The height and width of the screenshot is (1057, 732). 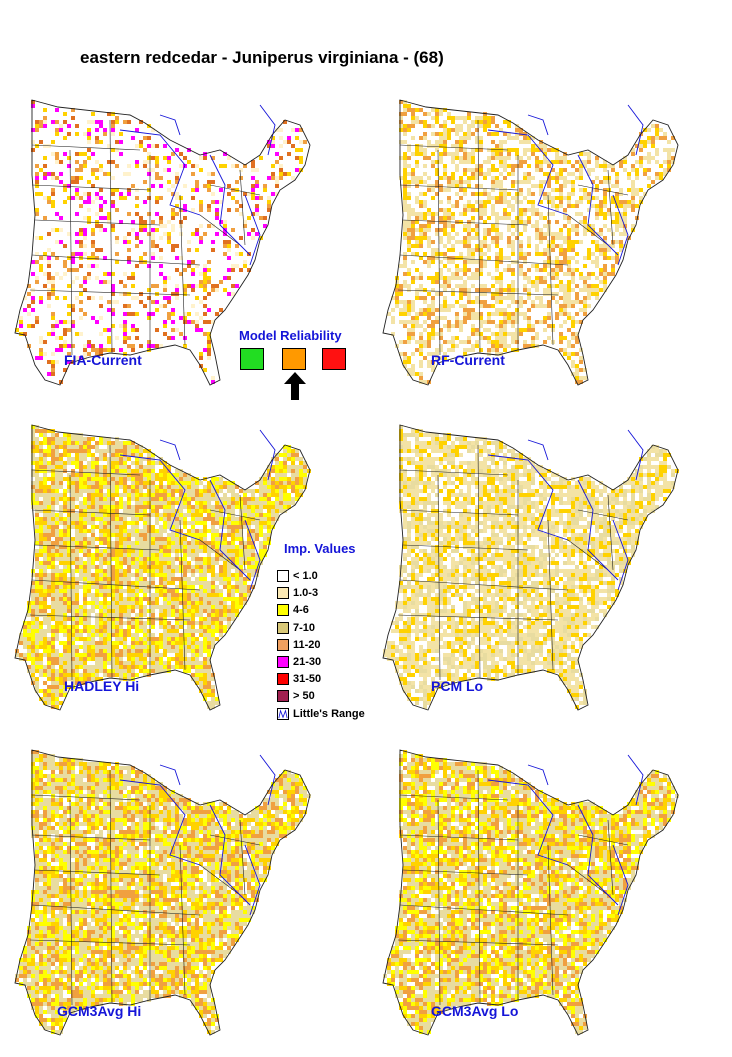 I want to click on legend-label: 7-10, so click(x=304, y=627).